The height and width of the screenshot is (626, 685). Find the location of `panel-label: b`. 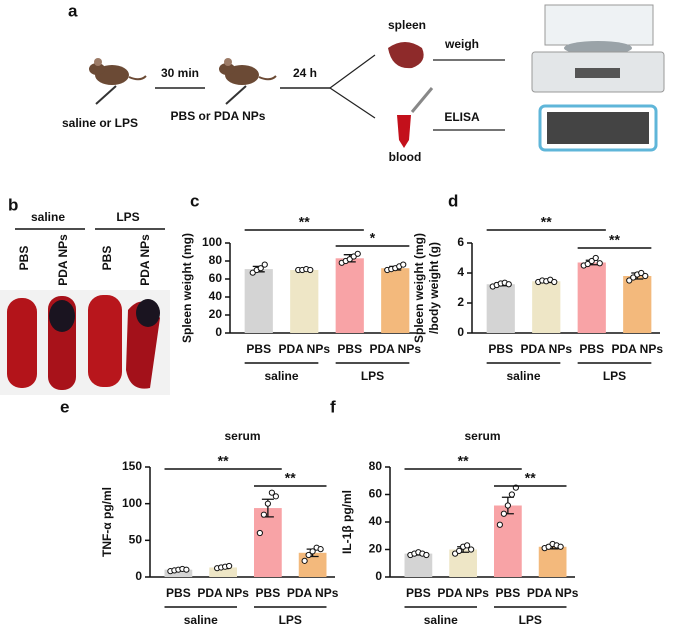

panel-label: b is located at coordinates (13, 204).